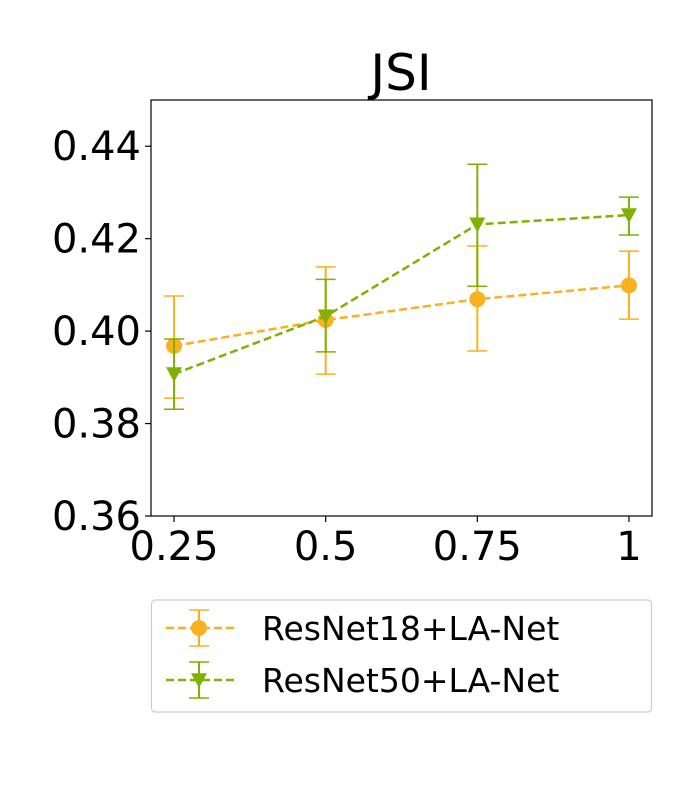  Describe the element at coordinates (410, 680) in the screenshot. I see `legend-label: ResNet50+LA-Net` at that location.